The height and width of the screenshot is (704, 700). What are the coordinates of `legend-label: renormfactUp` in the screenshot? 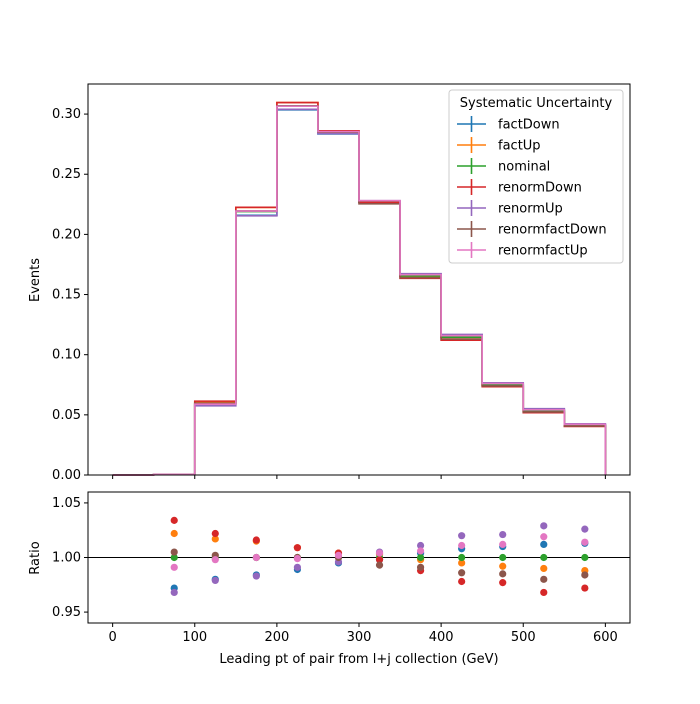 It's located at (543, 251).